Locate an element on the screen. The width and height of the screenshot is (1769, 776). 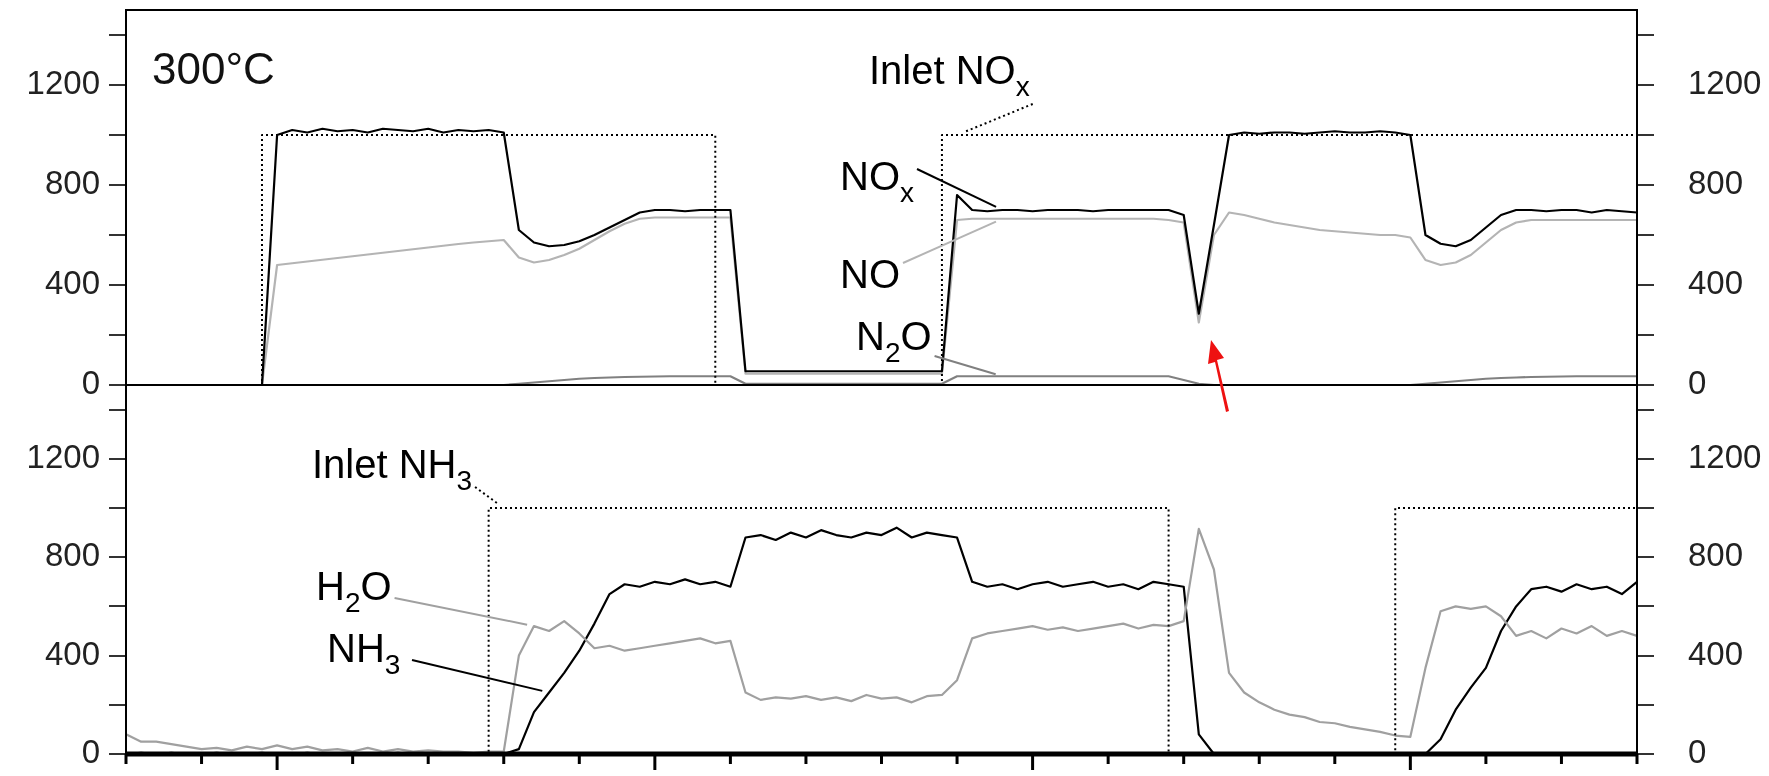
series-label: NO is located at coordinates (870, 274).